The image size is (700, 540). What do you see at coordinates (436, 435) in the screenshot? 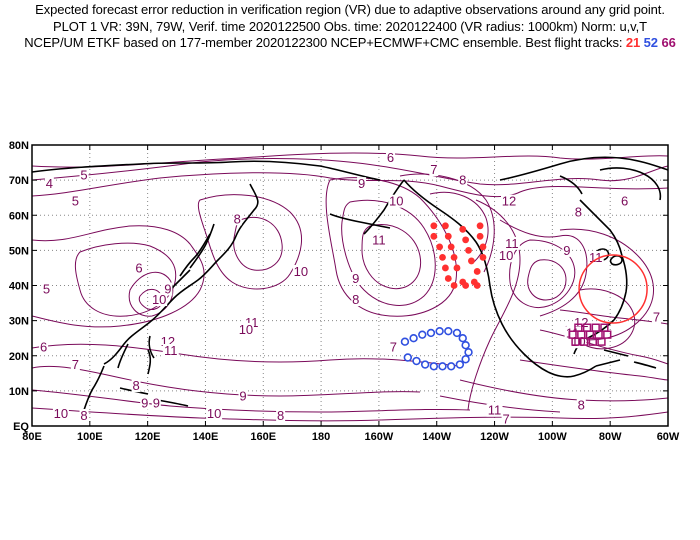
I see `lon-tick-label: 140W` at bounding box center [436, 435].